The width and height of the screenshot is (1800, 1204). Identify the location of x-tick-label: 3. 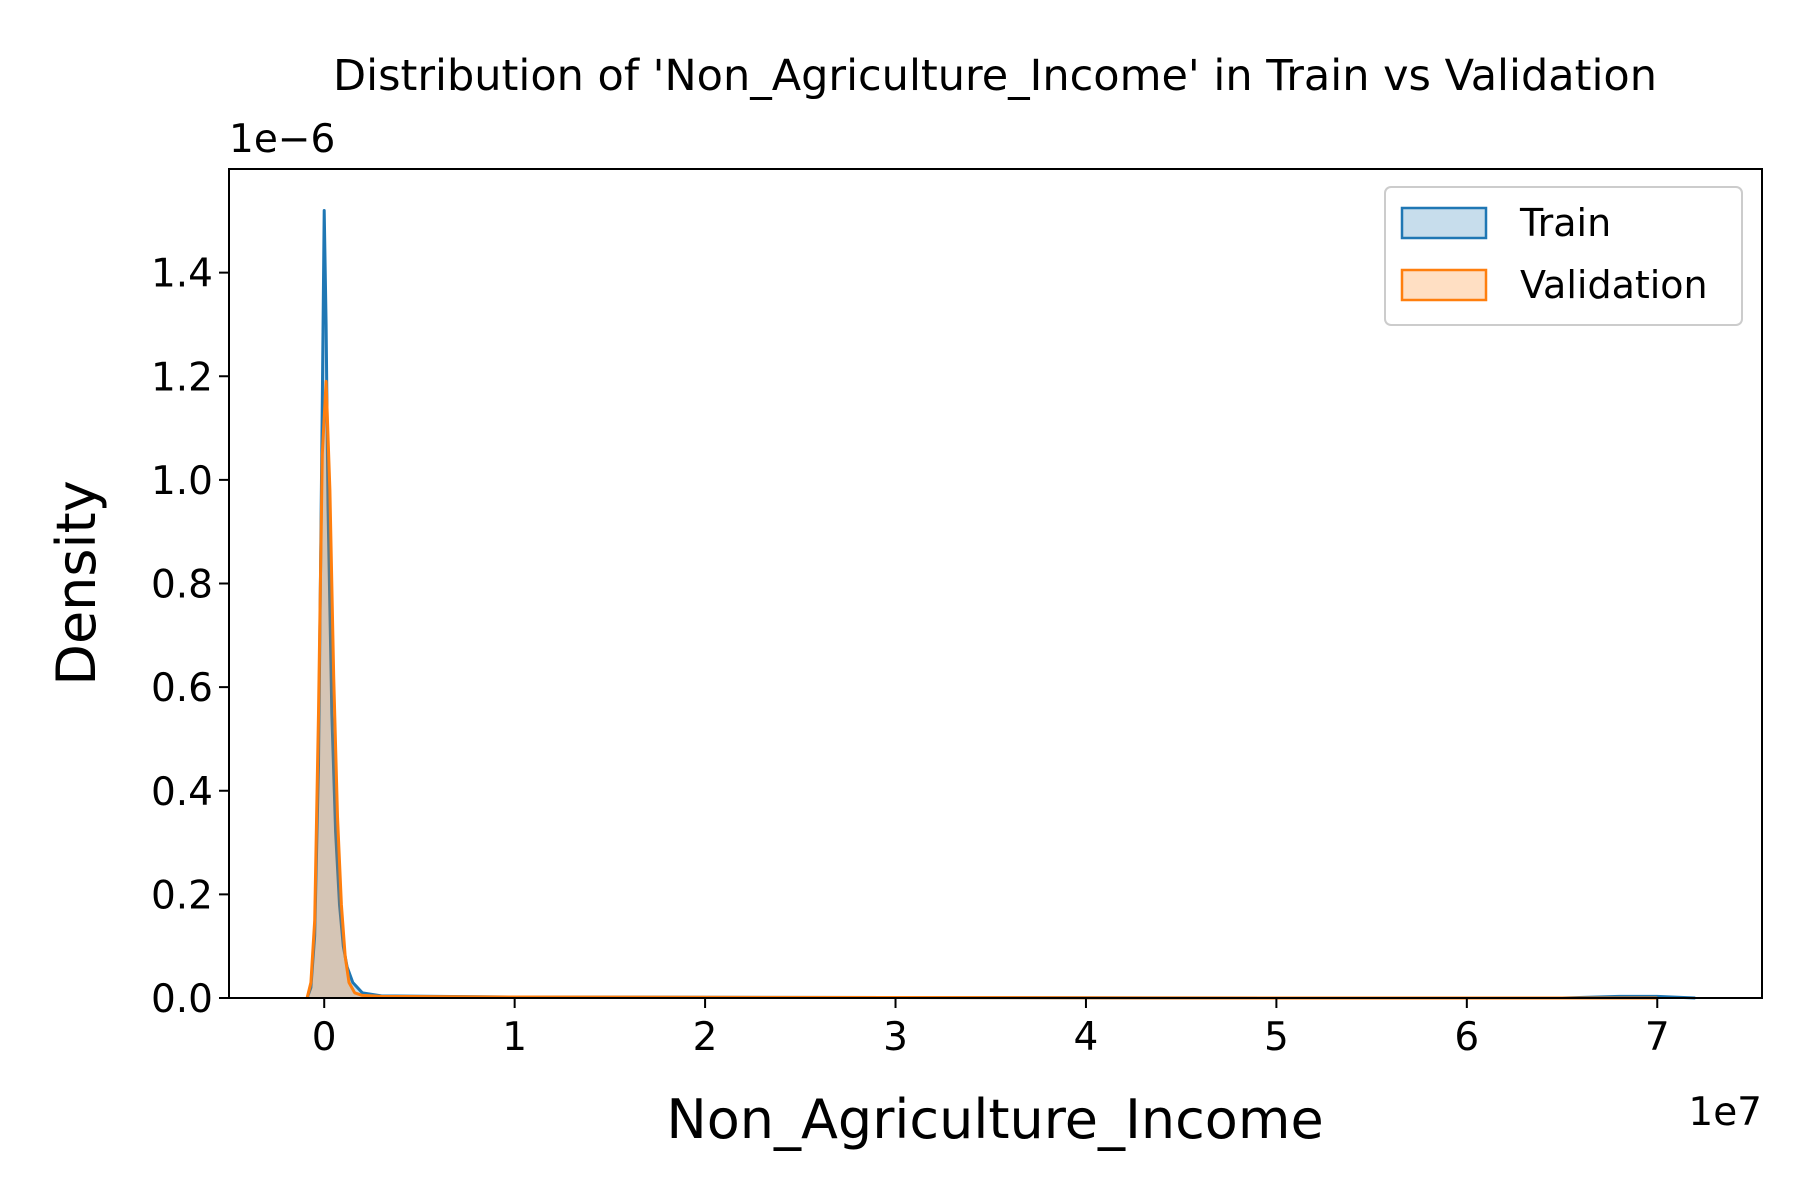
(895, 1037).